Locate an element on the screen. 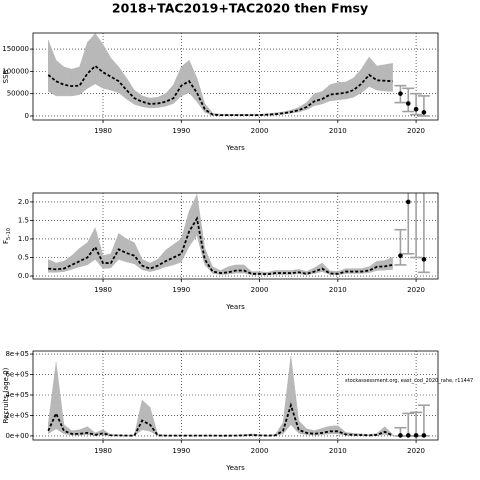  y-tick-label: 1.0 is located at coordinates (23, 239).